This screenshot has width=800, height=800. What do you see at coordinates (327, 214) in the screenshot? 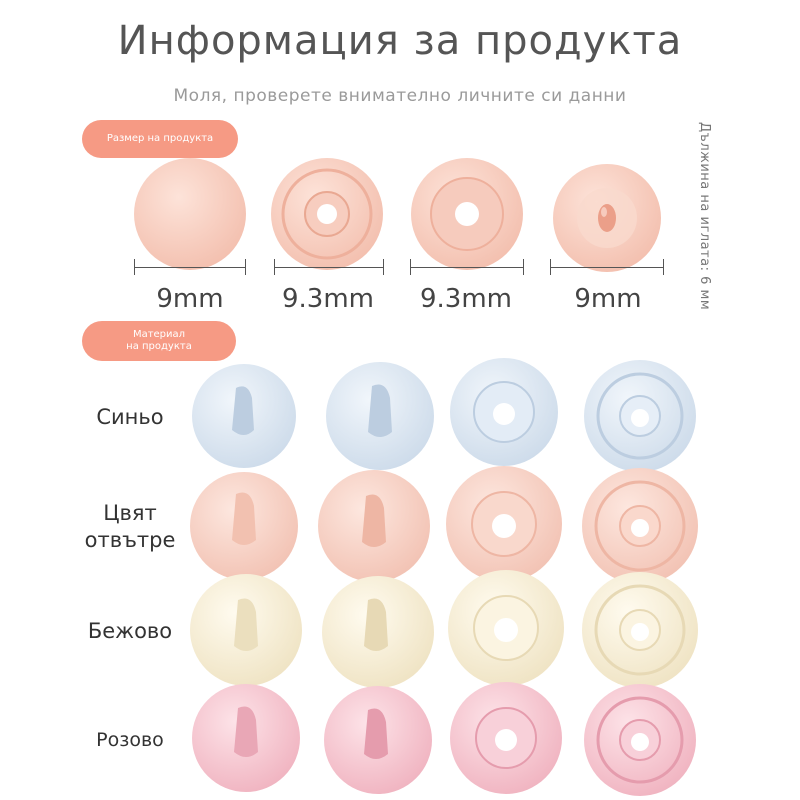
I see `size-piece-socket` at bounding box center [327, 214].